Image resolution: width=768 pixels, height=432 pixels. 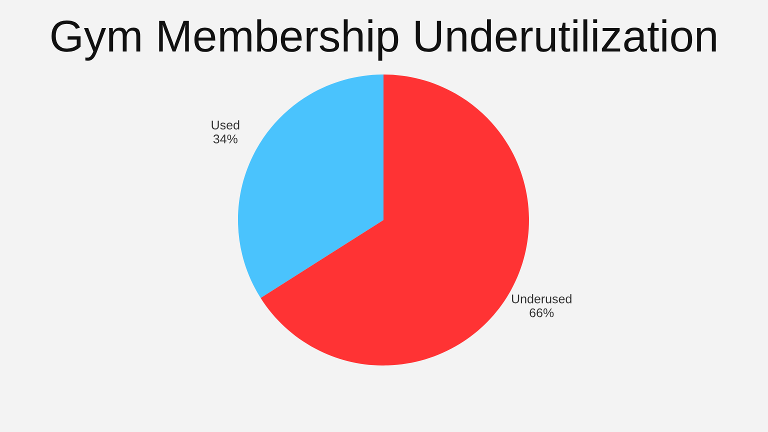 What do you see at coordinates (542, 299) in the screenshot?
I see `slice-label: Underused` at bounding box center [542, 299].